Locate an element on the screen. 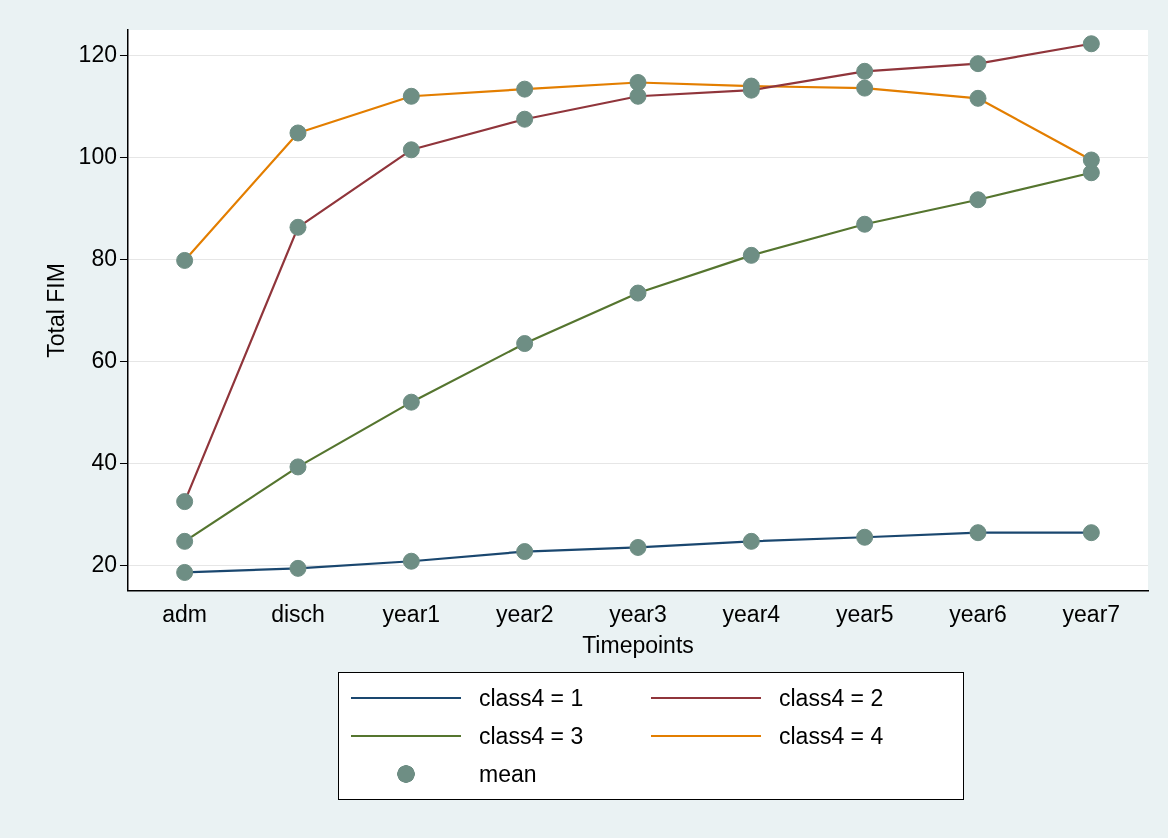 The height and width of the screenshot is (838, 1168). x-tick-label: disch is located at coordinates (298, 613).